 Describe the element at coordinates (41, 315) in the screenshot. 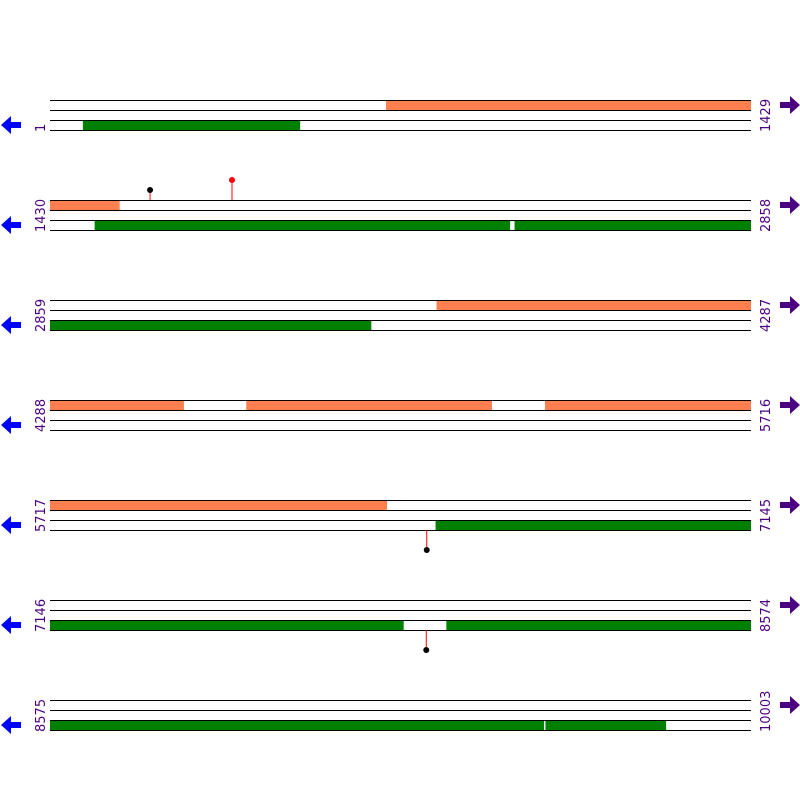

I see `row-start-label: 2859` at that location.